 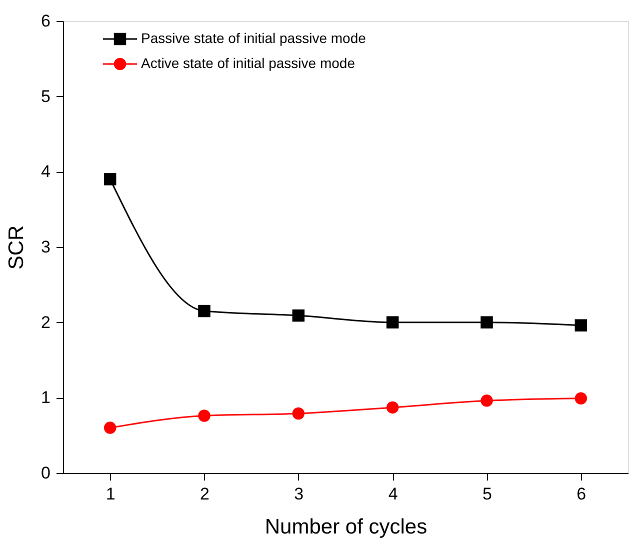 What do you see at coordinates (393, 494) in the screenshot?
I see `x-tick-label: 4` at bounding box center [393, 494].